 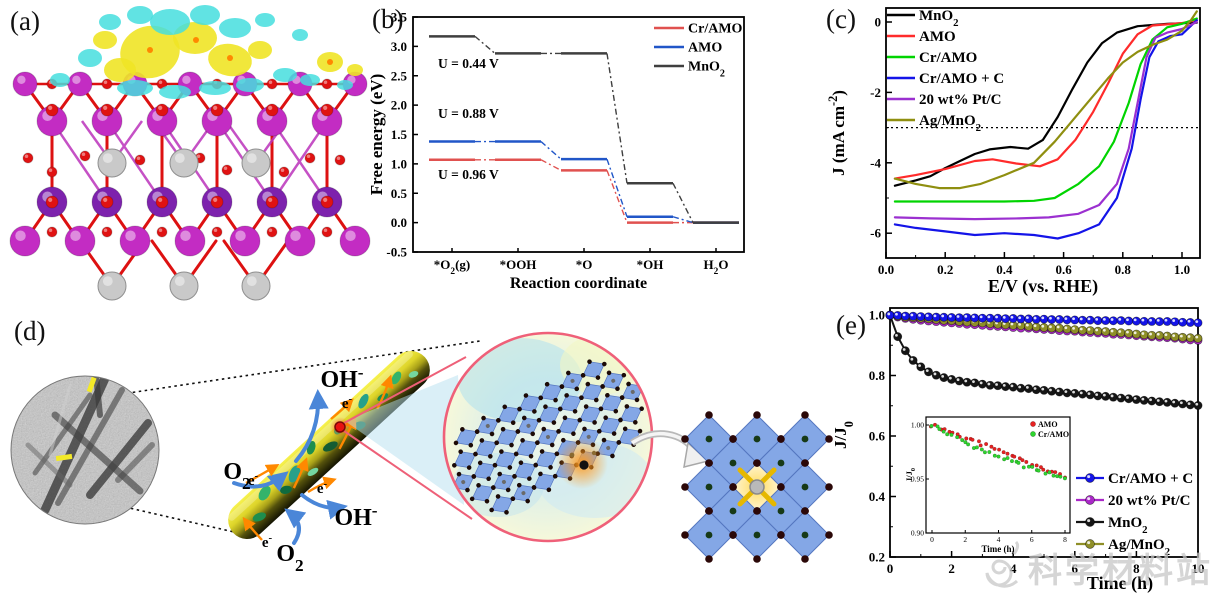 What do you see at coordinates (841, 19) in the screenshot?
I see `panel-c-label: (c)` at bounding box center [841, 19].